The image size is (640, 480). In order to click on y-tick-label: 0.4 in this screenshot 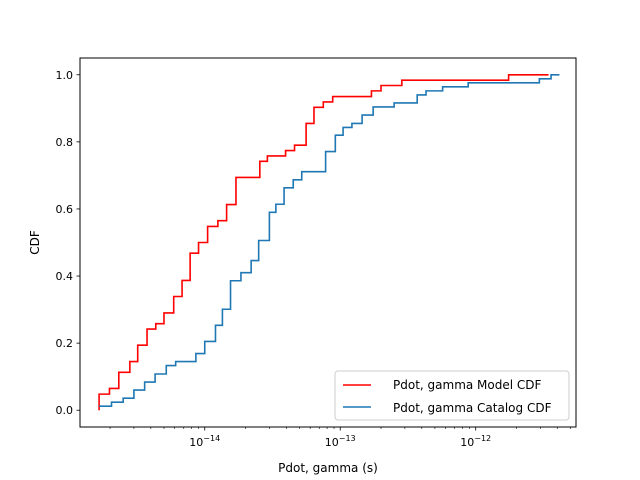, I will do `click(65, 276)`.